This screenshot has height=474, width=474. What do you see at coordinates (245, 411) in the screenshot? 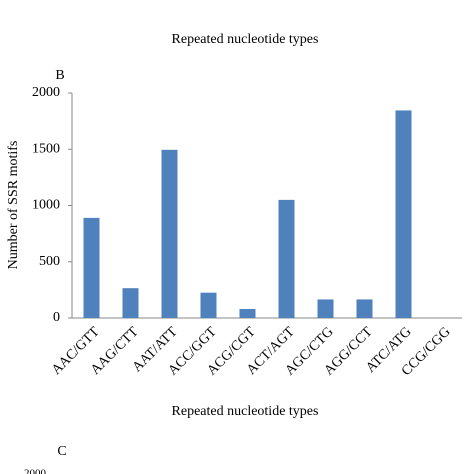
I see `x-axis-label: Repeated nucleotide types` at bounding box center [245, 411].